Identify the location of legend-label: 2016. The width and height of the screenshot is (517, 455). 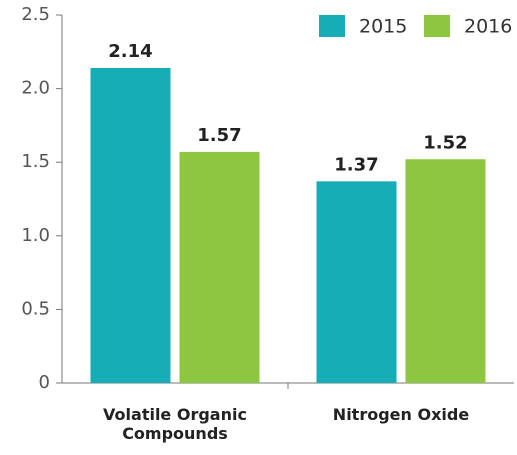
(488, 27).